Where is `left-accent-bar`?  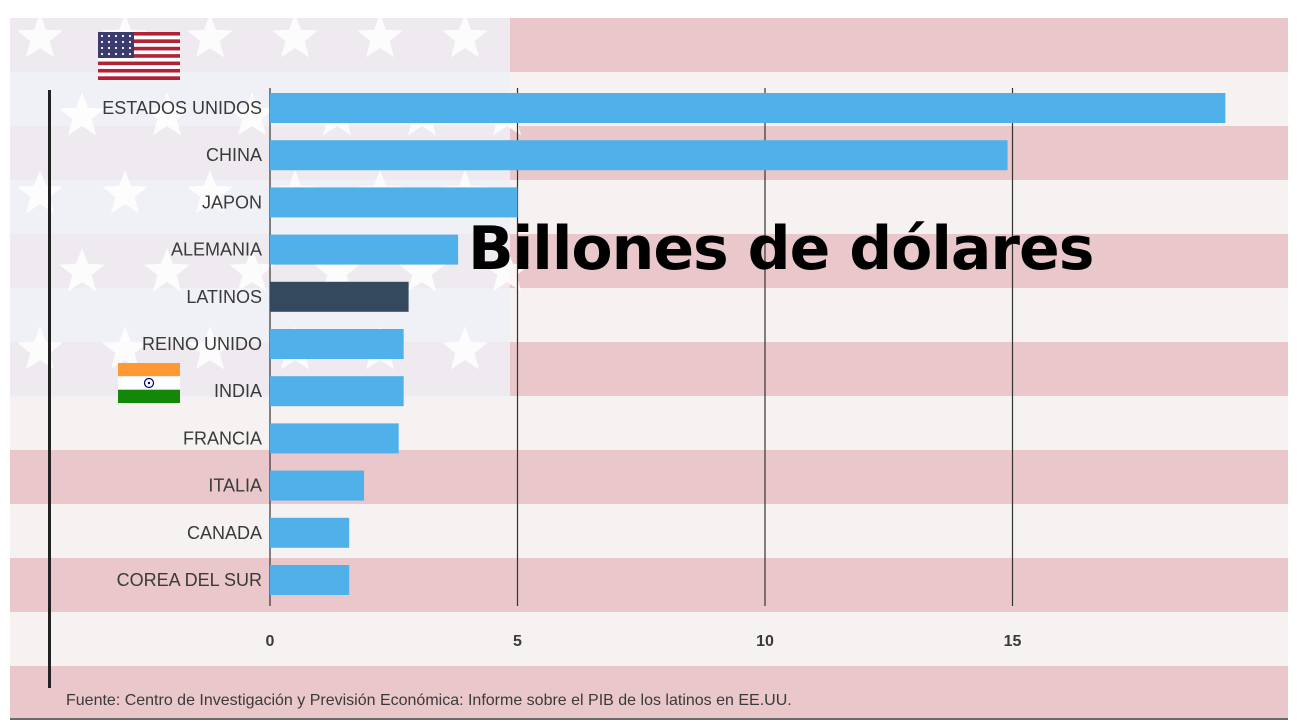 left-accent-bar is located at coordinates (49, 389).